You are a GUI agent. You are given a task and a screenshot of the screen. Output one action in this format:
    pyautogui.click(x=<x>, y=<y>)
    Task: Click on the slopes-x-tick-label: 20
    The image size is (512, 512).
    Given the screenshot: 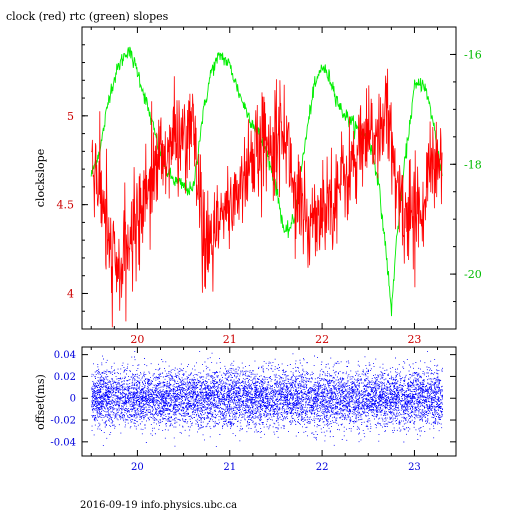 What is the action you would take?
    pyautogui.click(x=137, y=339)
    